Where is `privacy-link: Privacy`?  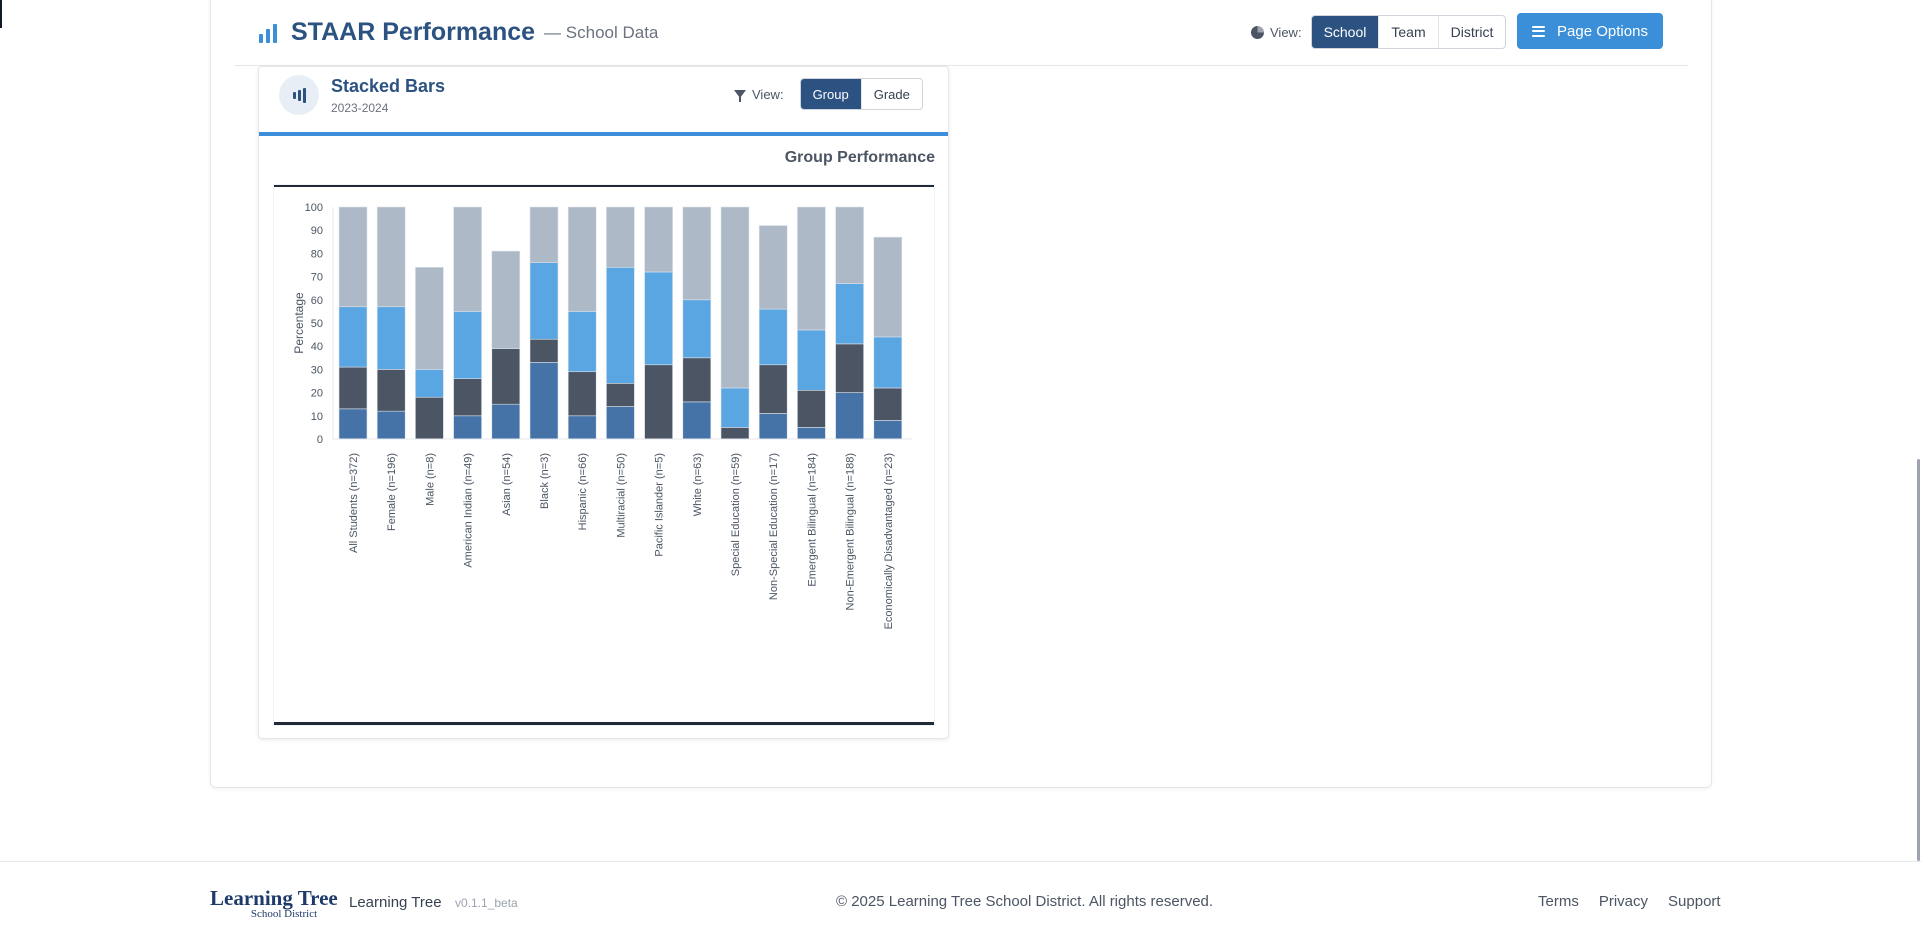 privacy-link: Privacy is located at coordinates (1623, 901).